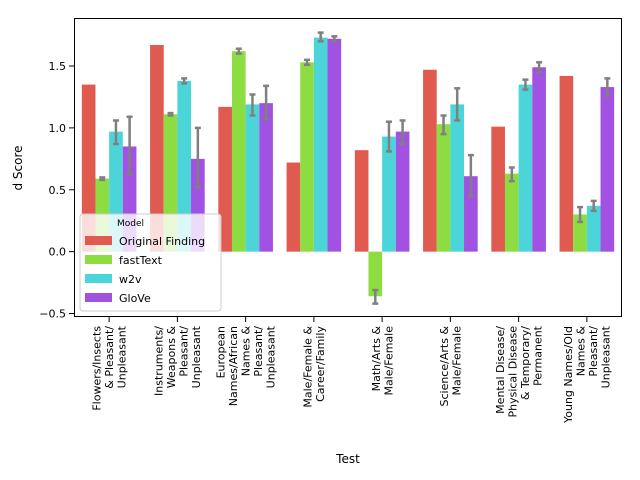 The image size is (640, 480). Describe the element at coordinates (221, 352) in the screenshot. I see `x-tick-label: European` at that location.